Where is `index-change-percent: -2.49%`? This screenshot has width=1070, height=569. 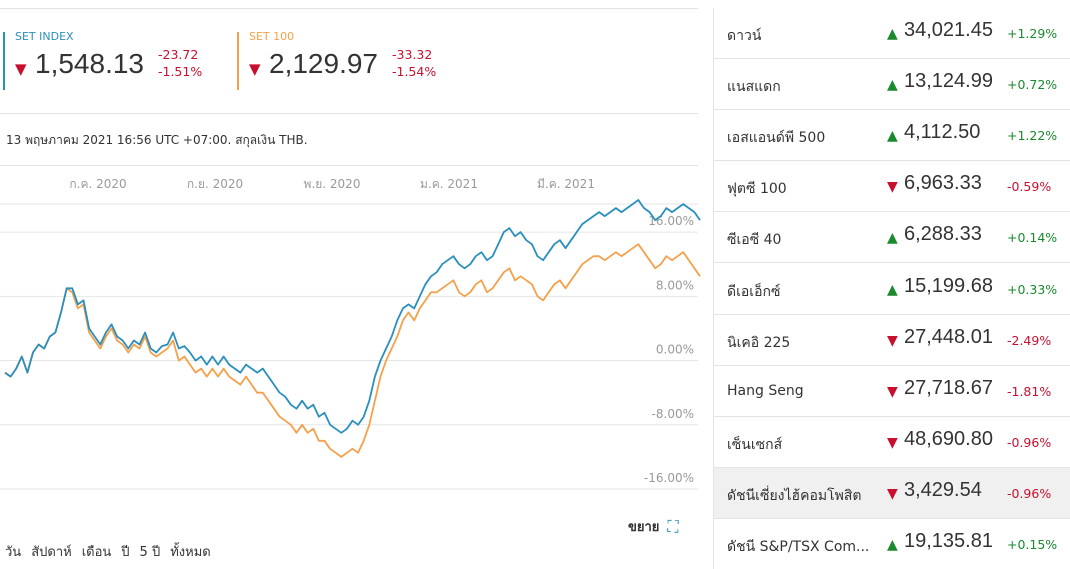 index-change-percent: -2.49% is located at coordinates (1029, 340).